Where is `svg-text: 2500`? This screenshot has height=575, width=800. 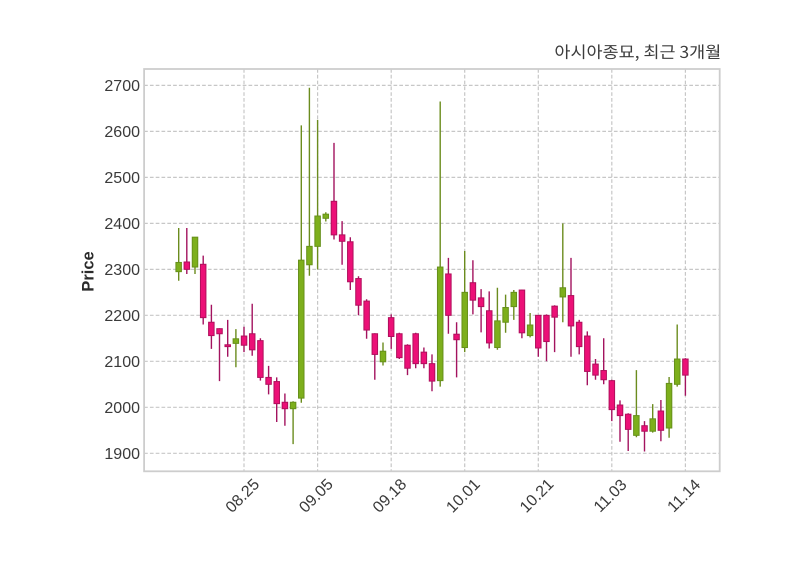 svg-text: 2500 is located at coordinates (122, 178).